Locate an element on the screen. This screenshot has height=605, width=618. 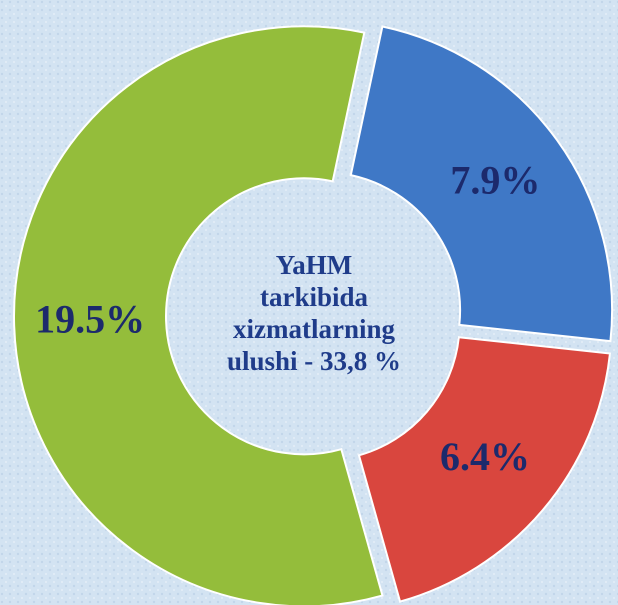
center-text: xizmatlarning is located at coordinates (314, 329).